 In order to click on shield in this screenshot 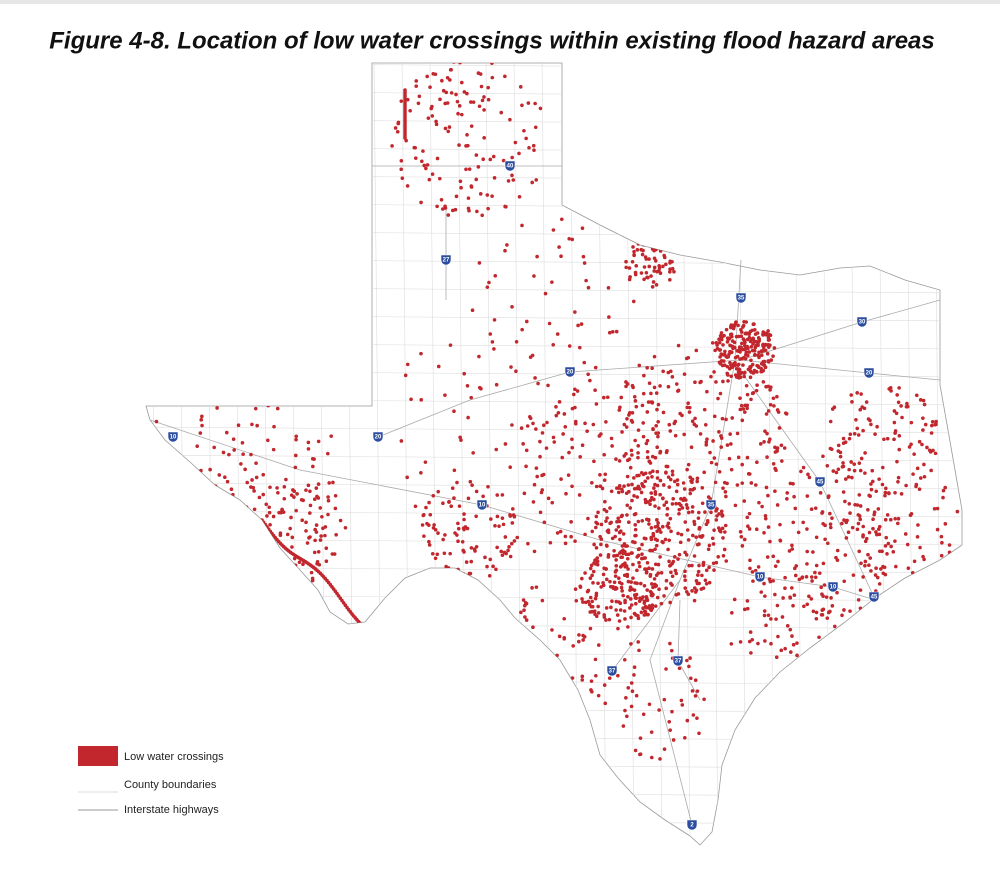, I will do `click(612, 671)`.